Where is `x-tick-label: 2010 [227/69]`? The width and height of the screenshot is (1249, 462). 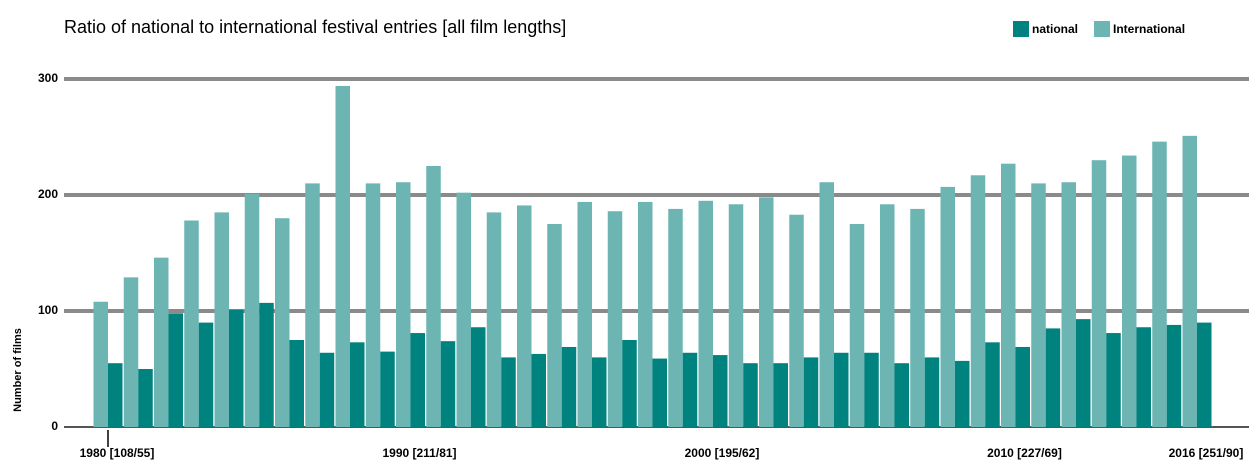 x-tick-label: 2010 [227/69] is located at coordinates (1024, 453).